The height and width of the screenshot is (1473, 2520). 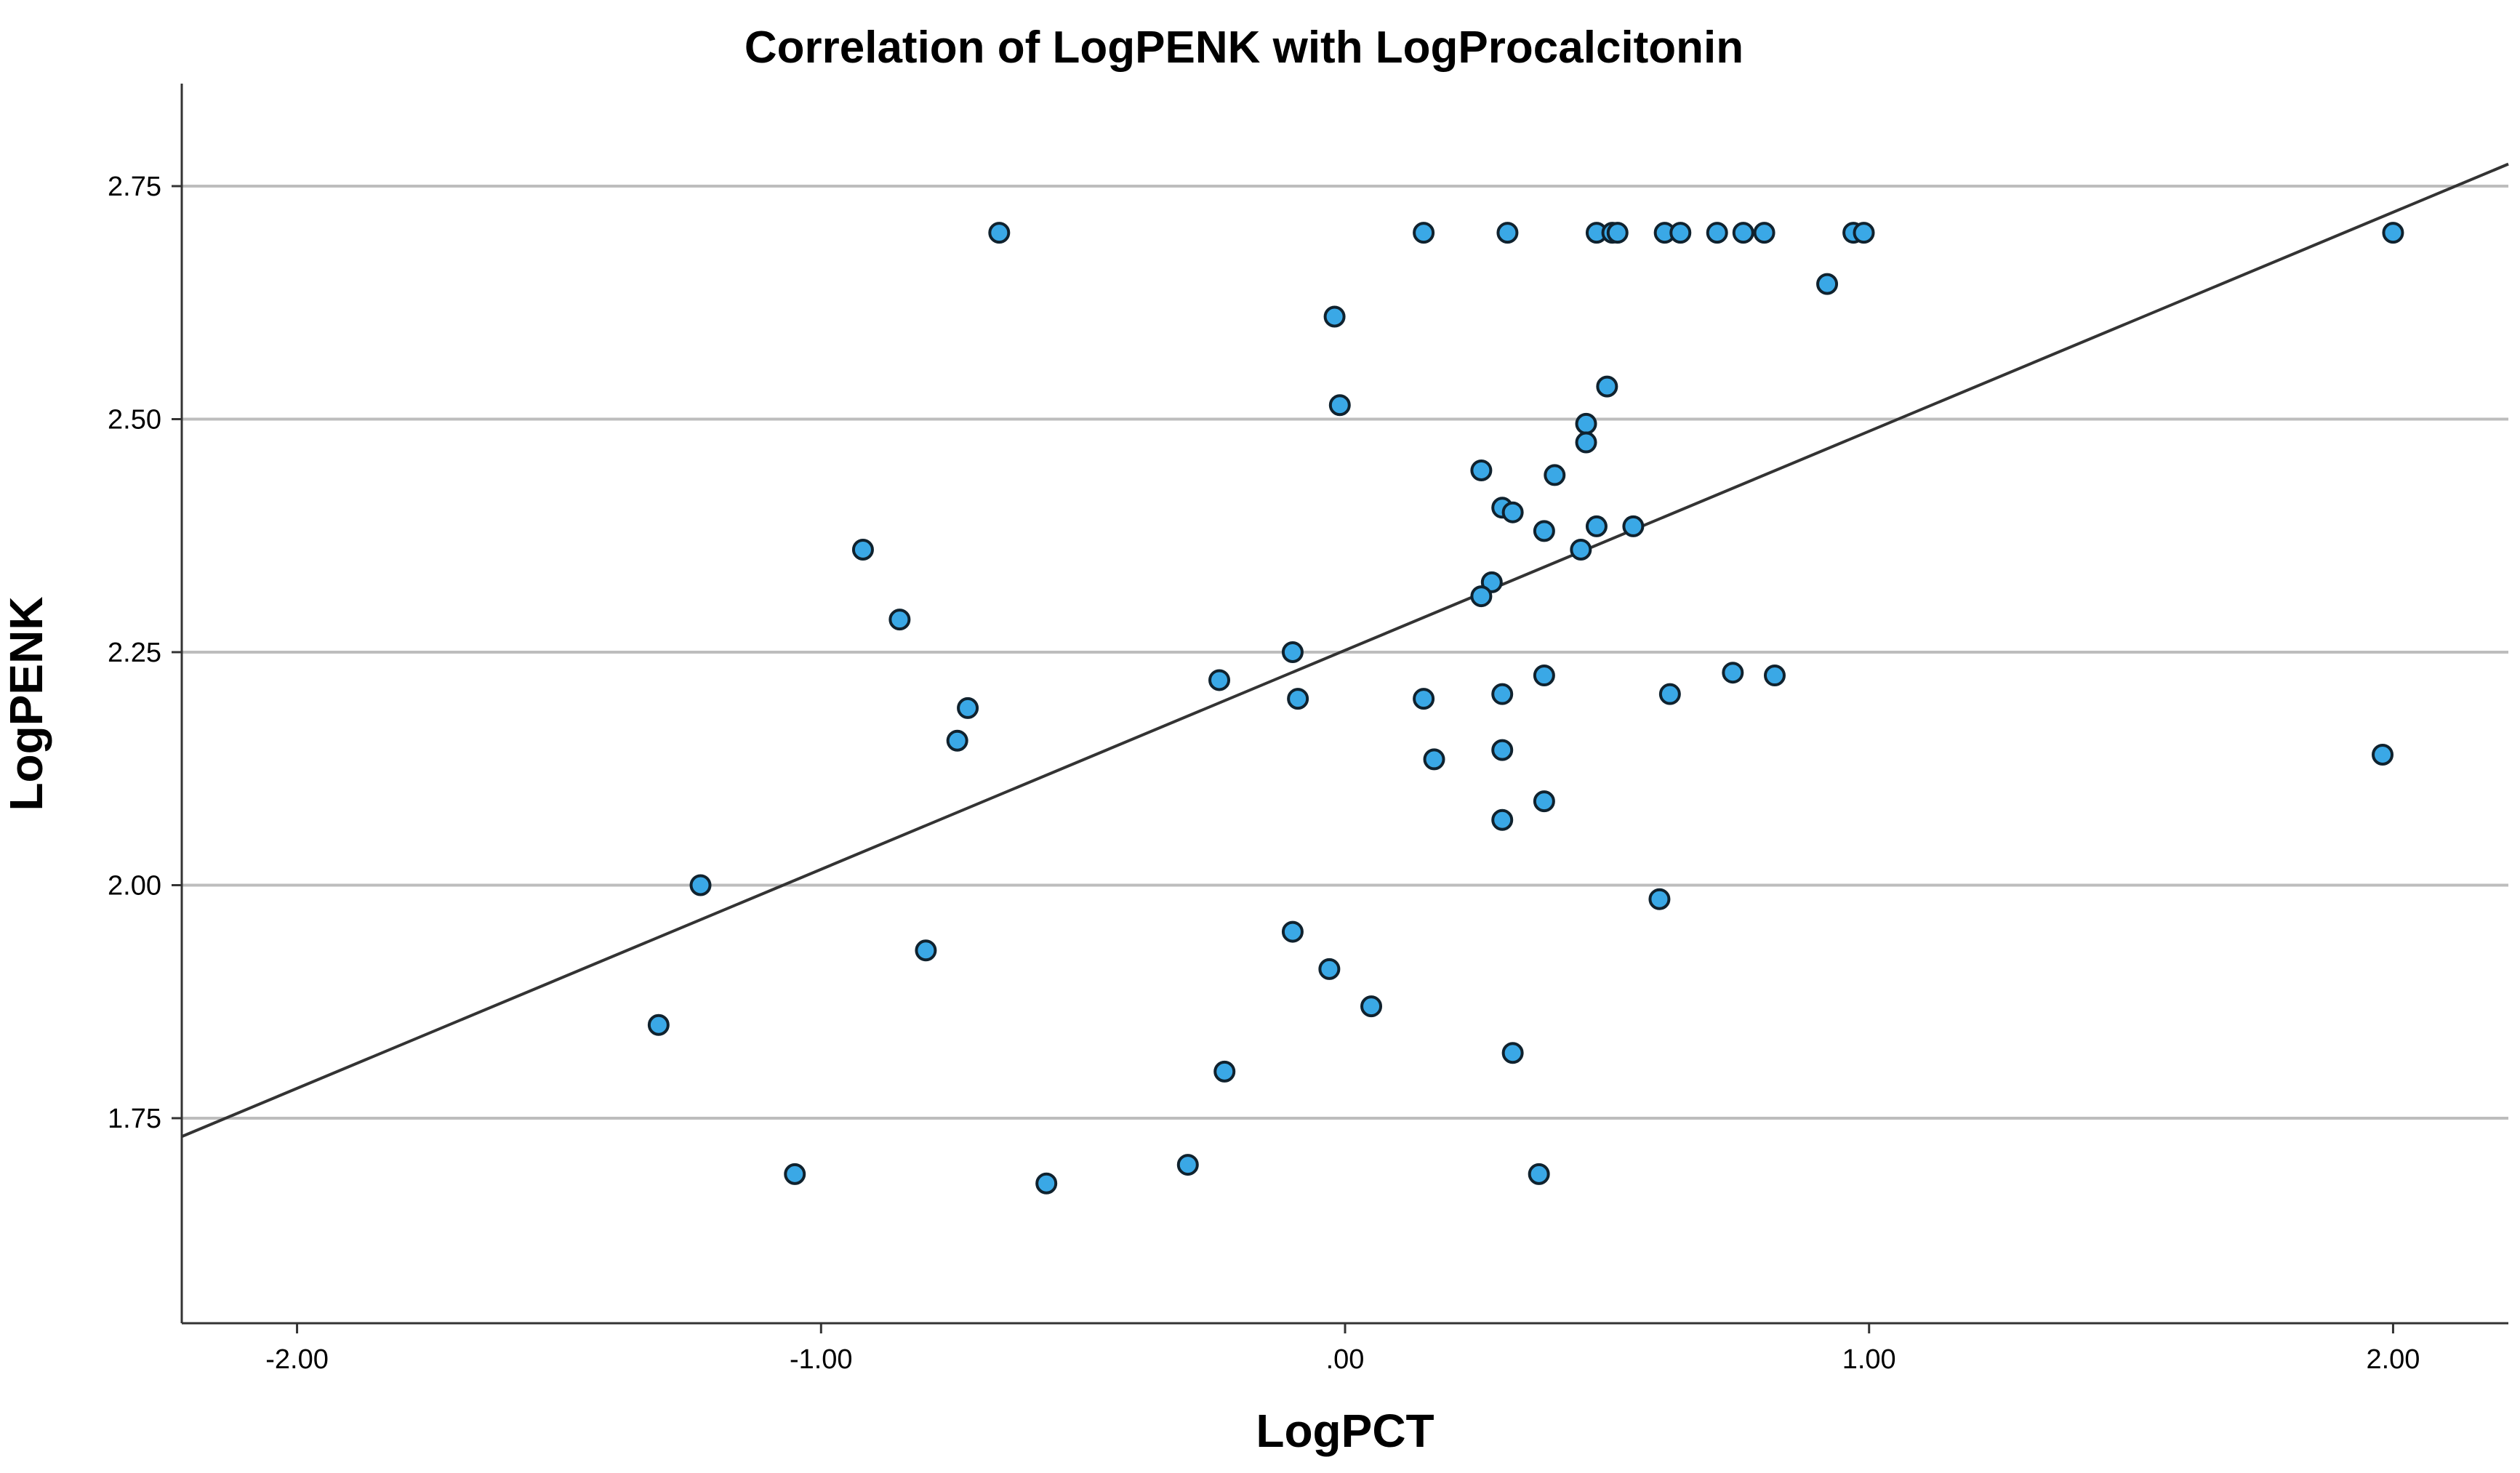 I want to click on y-axis-title: LogPENK, so click(x=26, y=703).